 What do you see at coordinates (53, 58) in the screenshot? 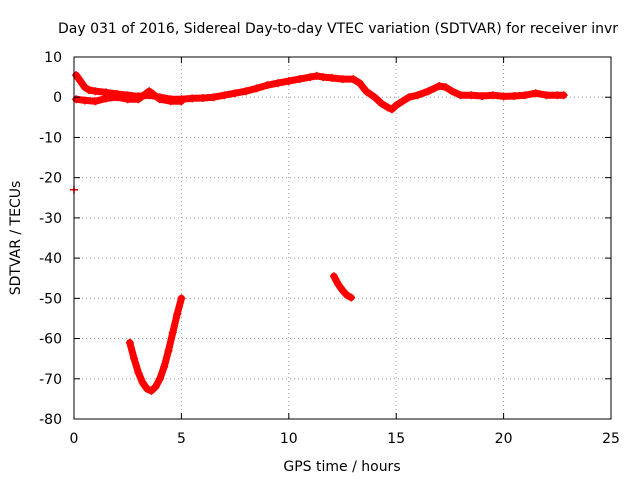
I see `y-tick-label: 10` at bounding box center [53, 58].